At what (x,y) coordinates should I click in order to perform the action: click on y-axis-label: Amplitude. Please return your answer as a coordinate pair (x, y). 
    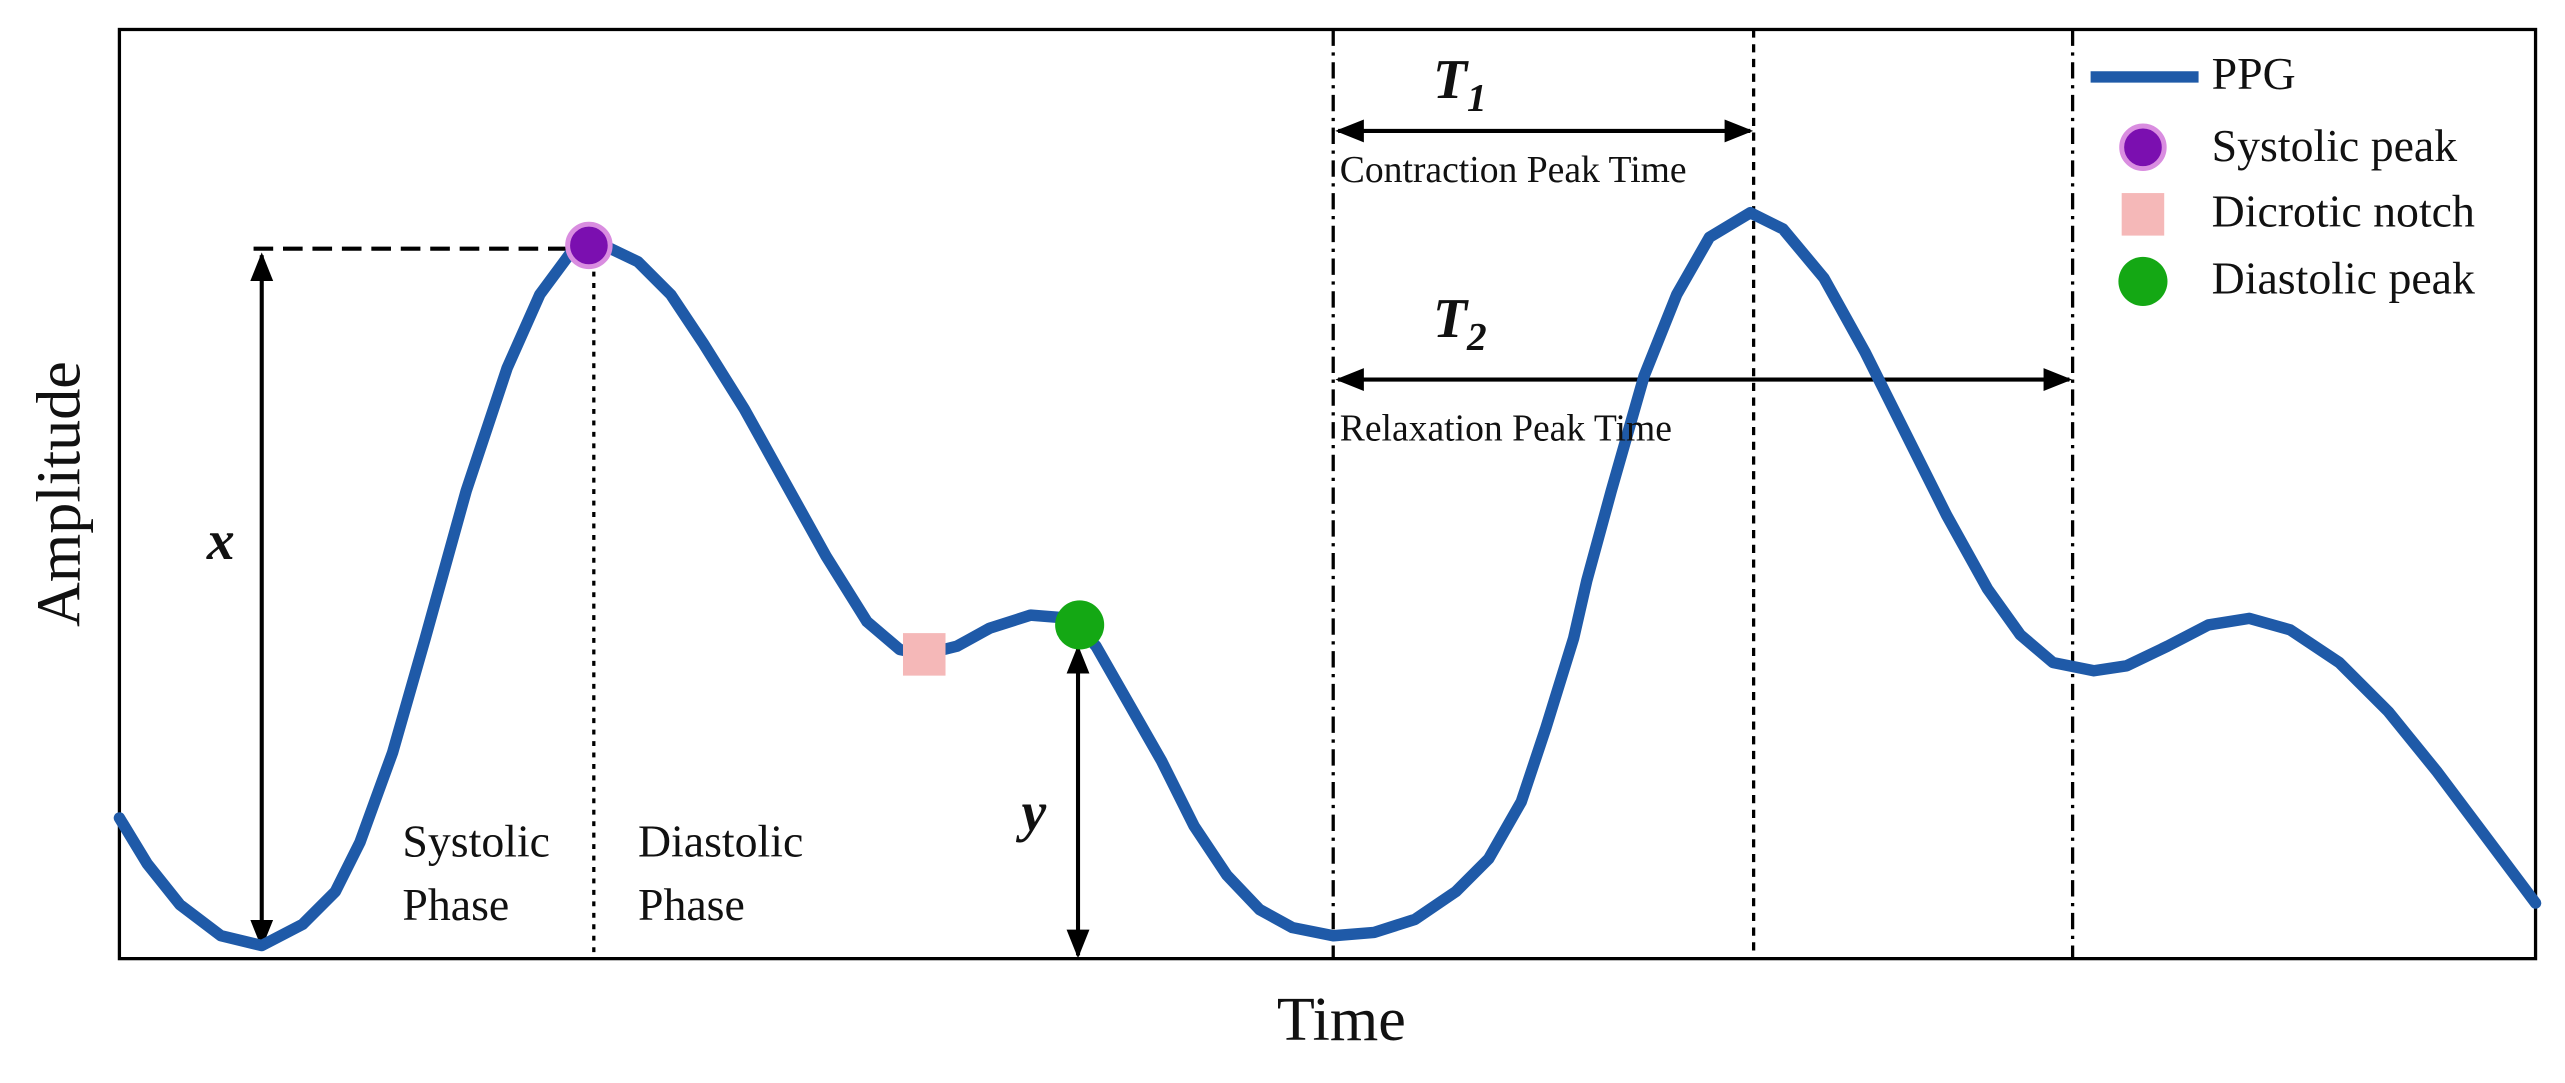
    Looking at the image, I should click on (60, 494).